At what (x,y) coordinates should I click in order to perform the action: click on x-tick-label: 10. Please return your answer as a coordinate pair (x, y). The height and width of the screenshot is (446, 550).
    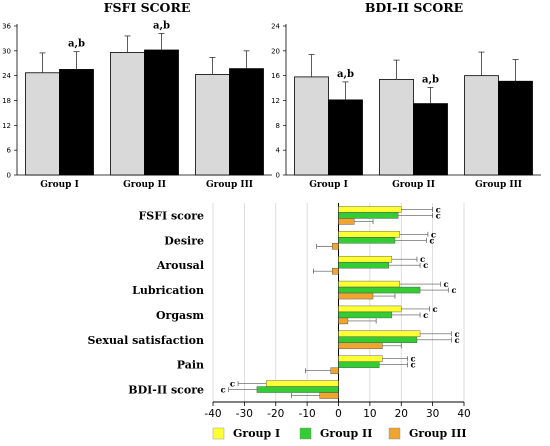
    Looking at the image, I should click on (369, 414).